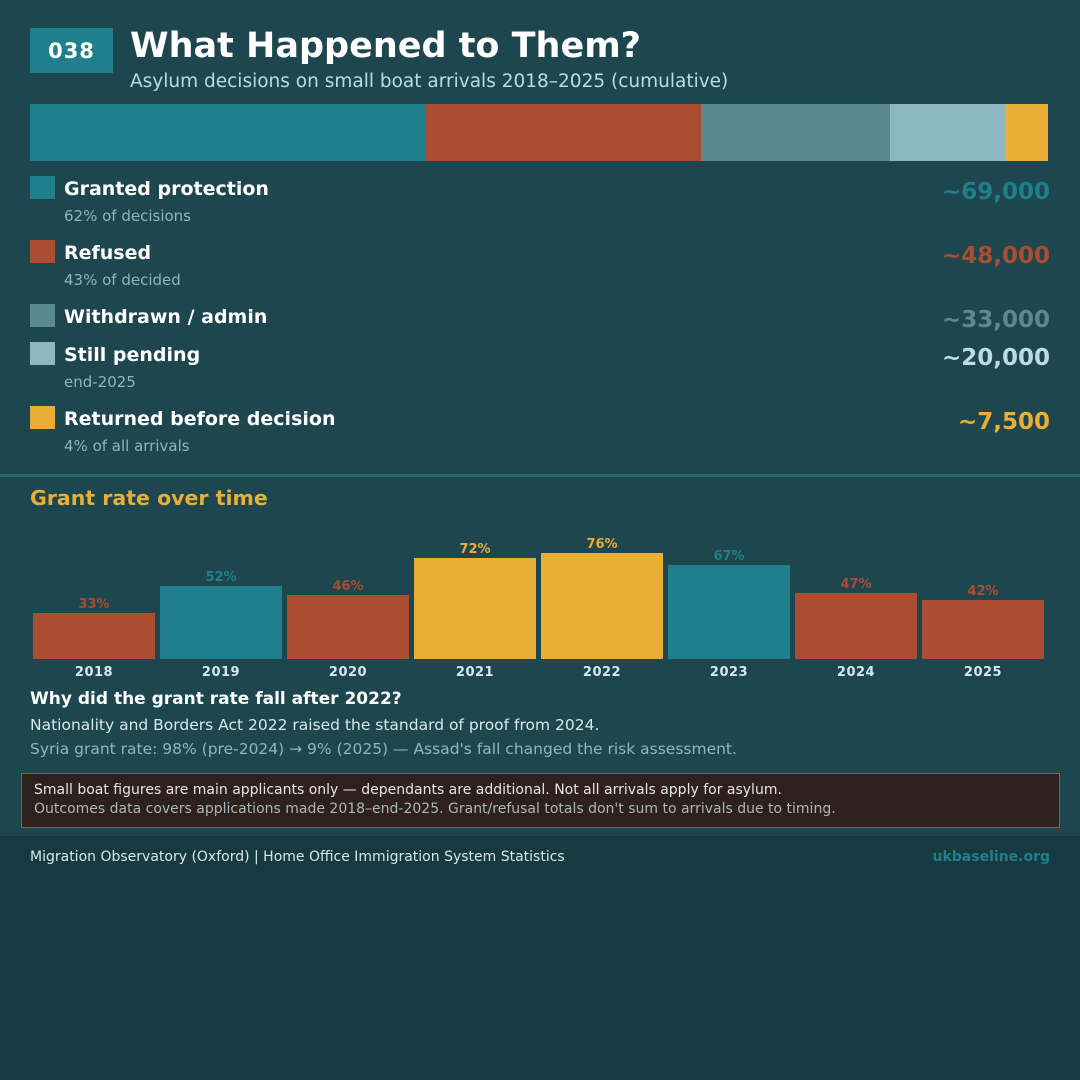 The width and height of the screenshot is (1080, 1080). What do you see at coordinates (856, 626) in the screenshot?
I see `bar-2024` at bounding box center [856, 626].